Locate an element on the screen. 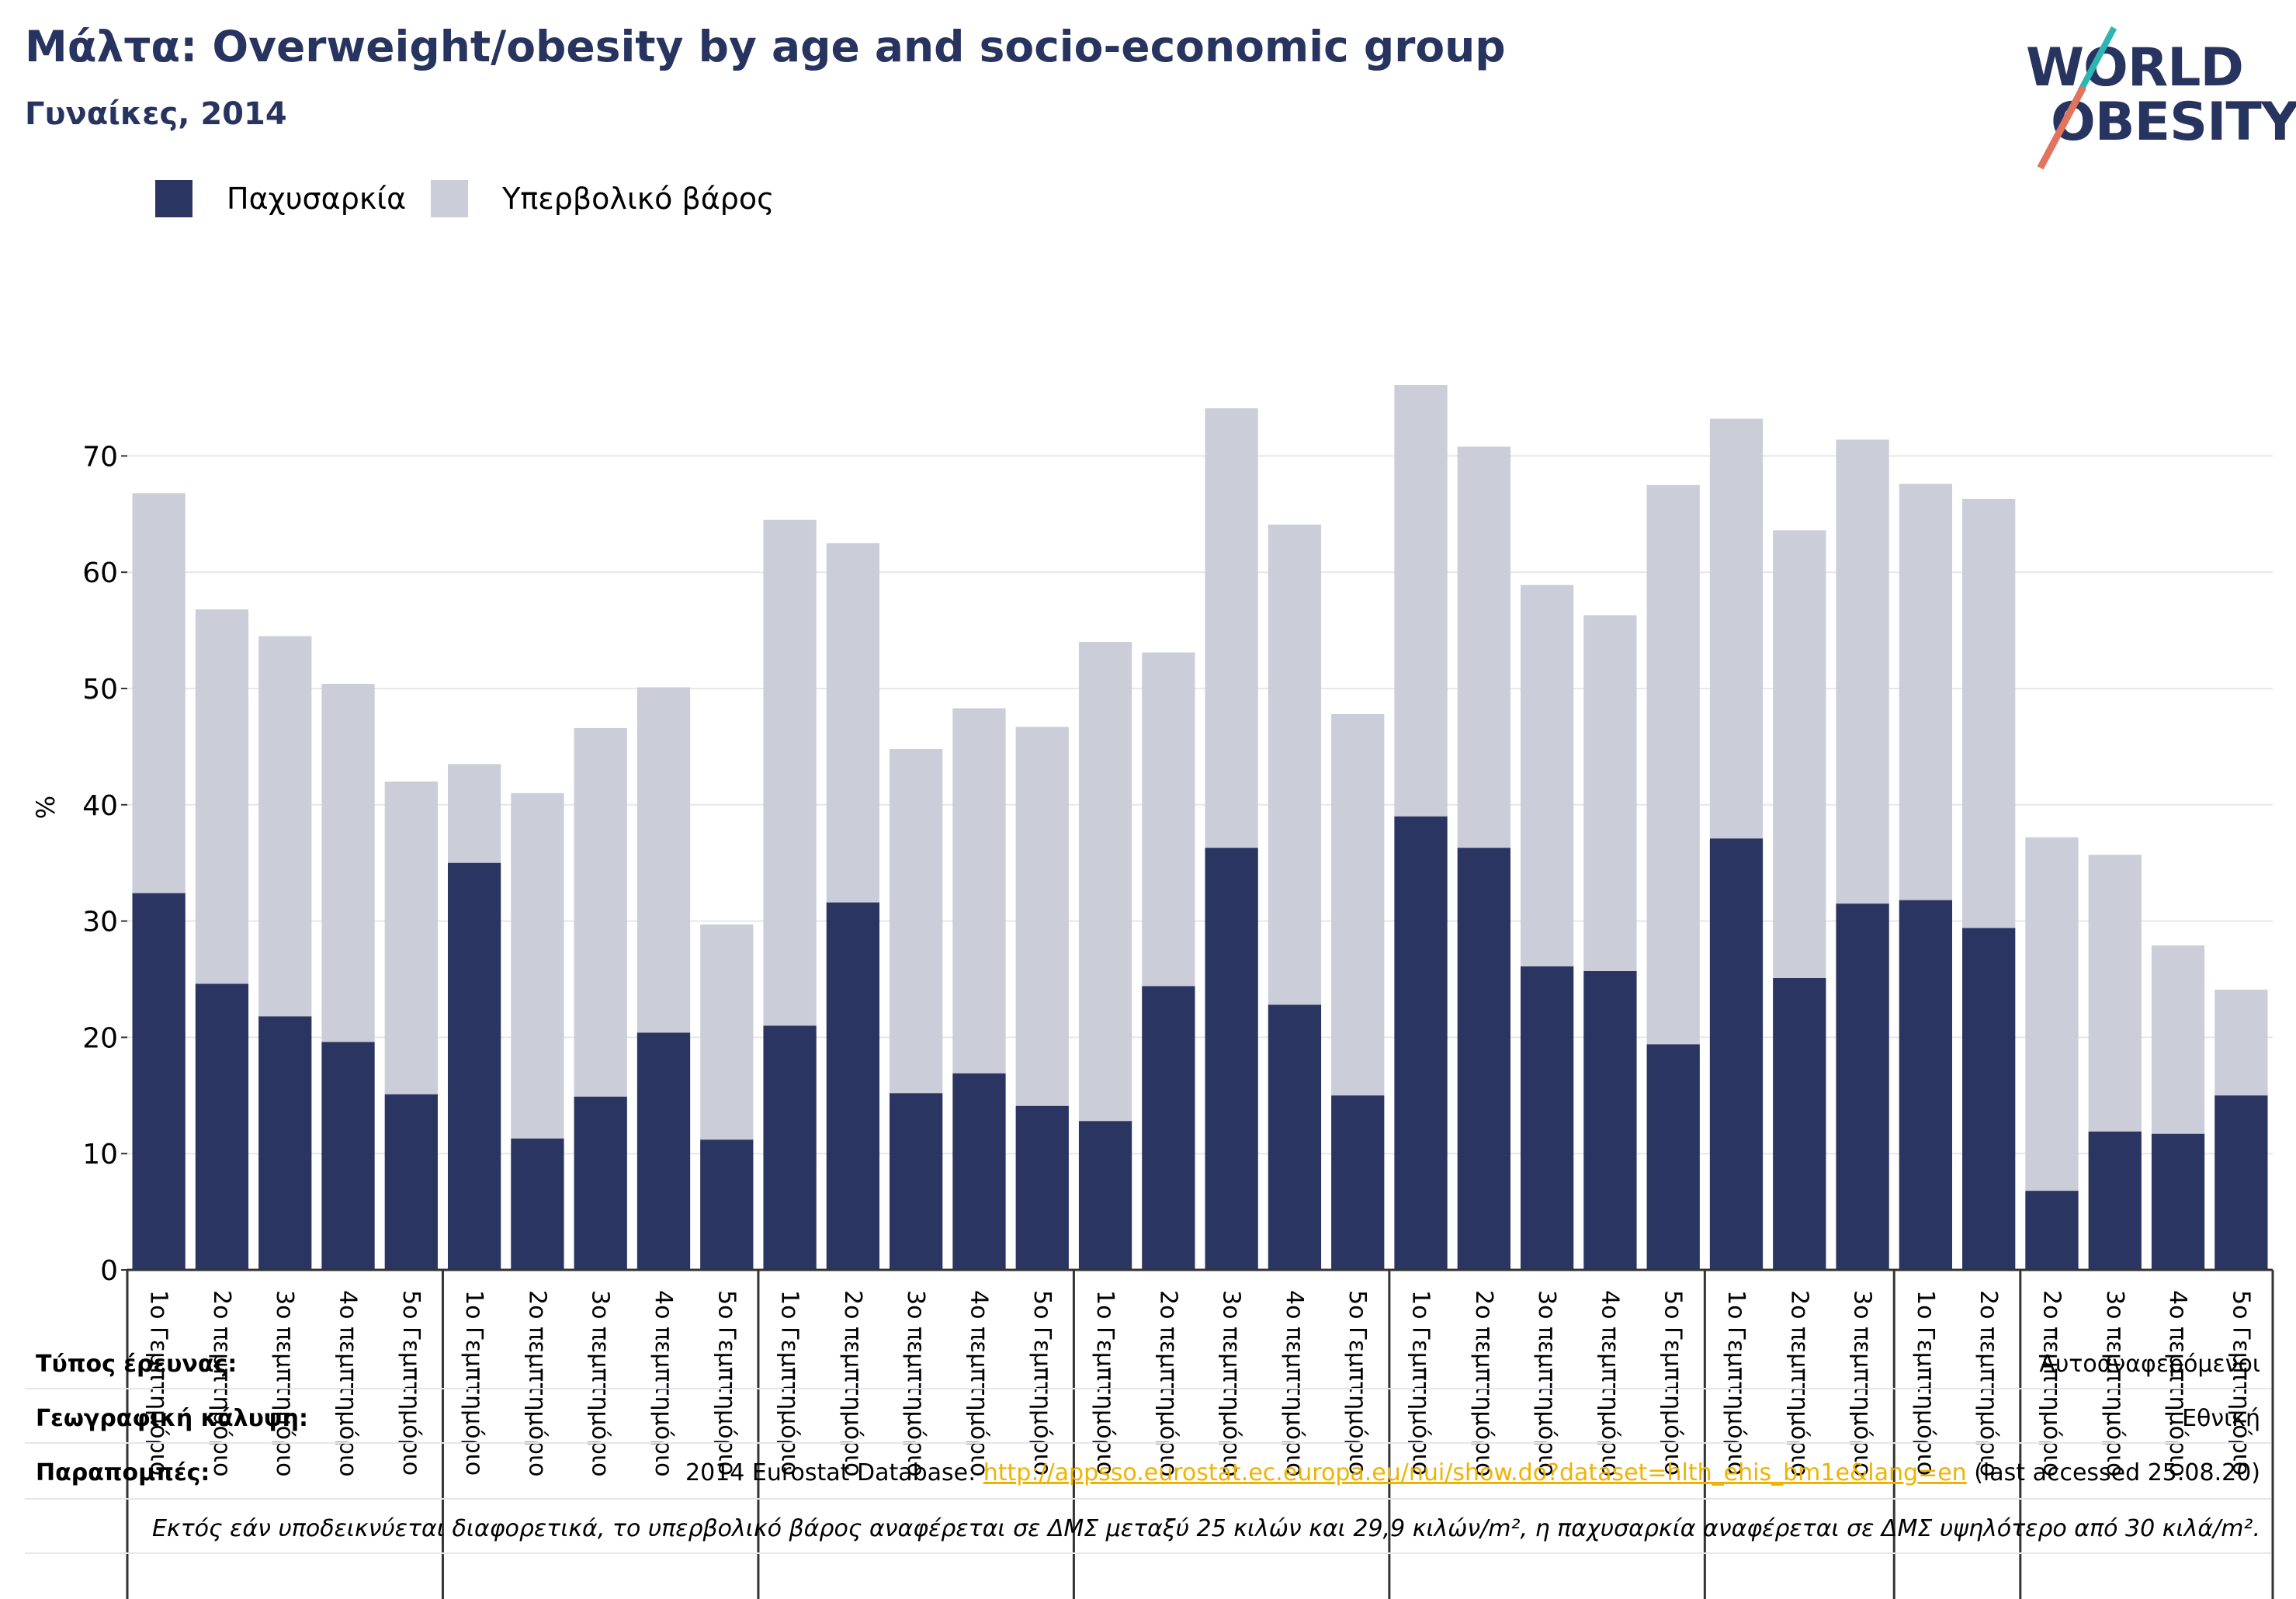 This screenshot has width=2296, height=1599. legend-item-obesity: Παχυσαρκία is located at coordinates (280, 198).